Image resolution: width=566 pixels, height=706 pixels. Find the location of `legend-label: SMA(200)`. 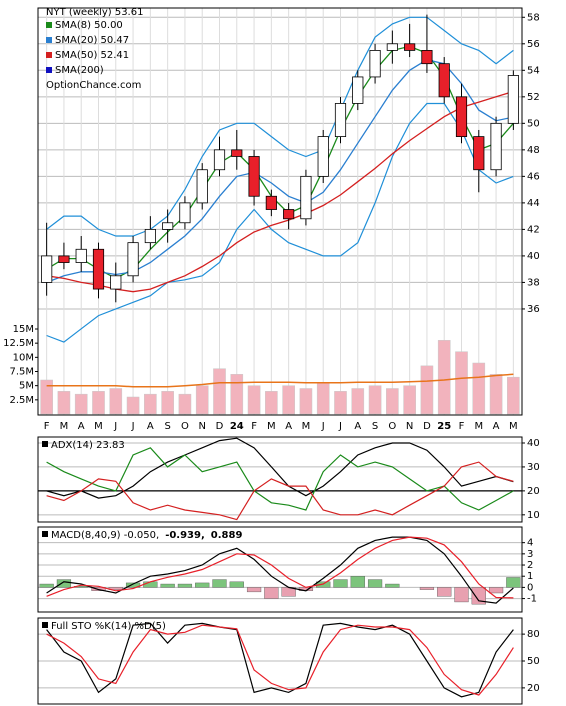

legend-label: SMA(200) is located at coordinates (79, 70).